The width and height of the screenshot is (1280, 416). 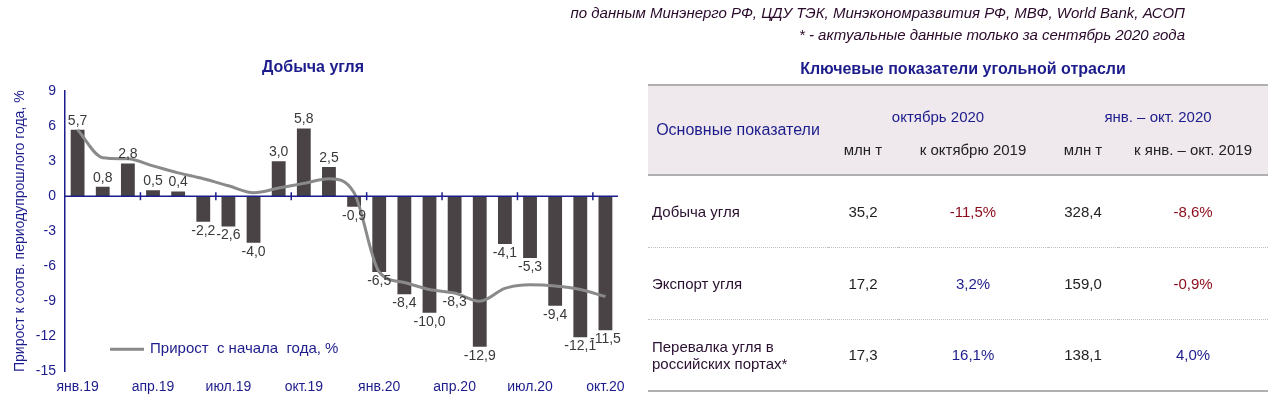 What do you see at coordinates (1193, 211) in the screenshot?
I see `text: -8,6%` at bounding box center [1193, 211].